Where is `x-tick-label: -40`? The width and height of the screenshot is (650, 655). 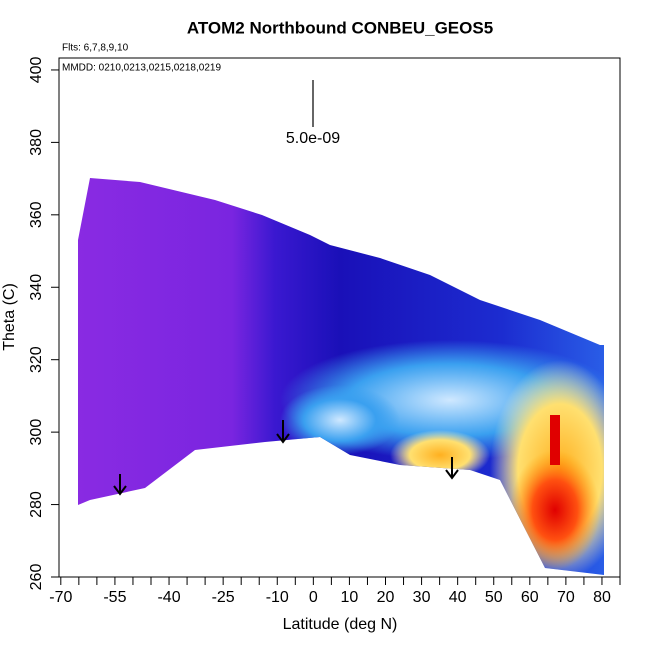
x-tick-label: -40 is located at coordinates (168, 597).